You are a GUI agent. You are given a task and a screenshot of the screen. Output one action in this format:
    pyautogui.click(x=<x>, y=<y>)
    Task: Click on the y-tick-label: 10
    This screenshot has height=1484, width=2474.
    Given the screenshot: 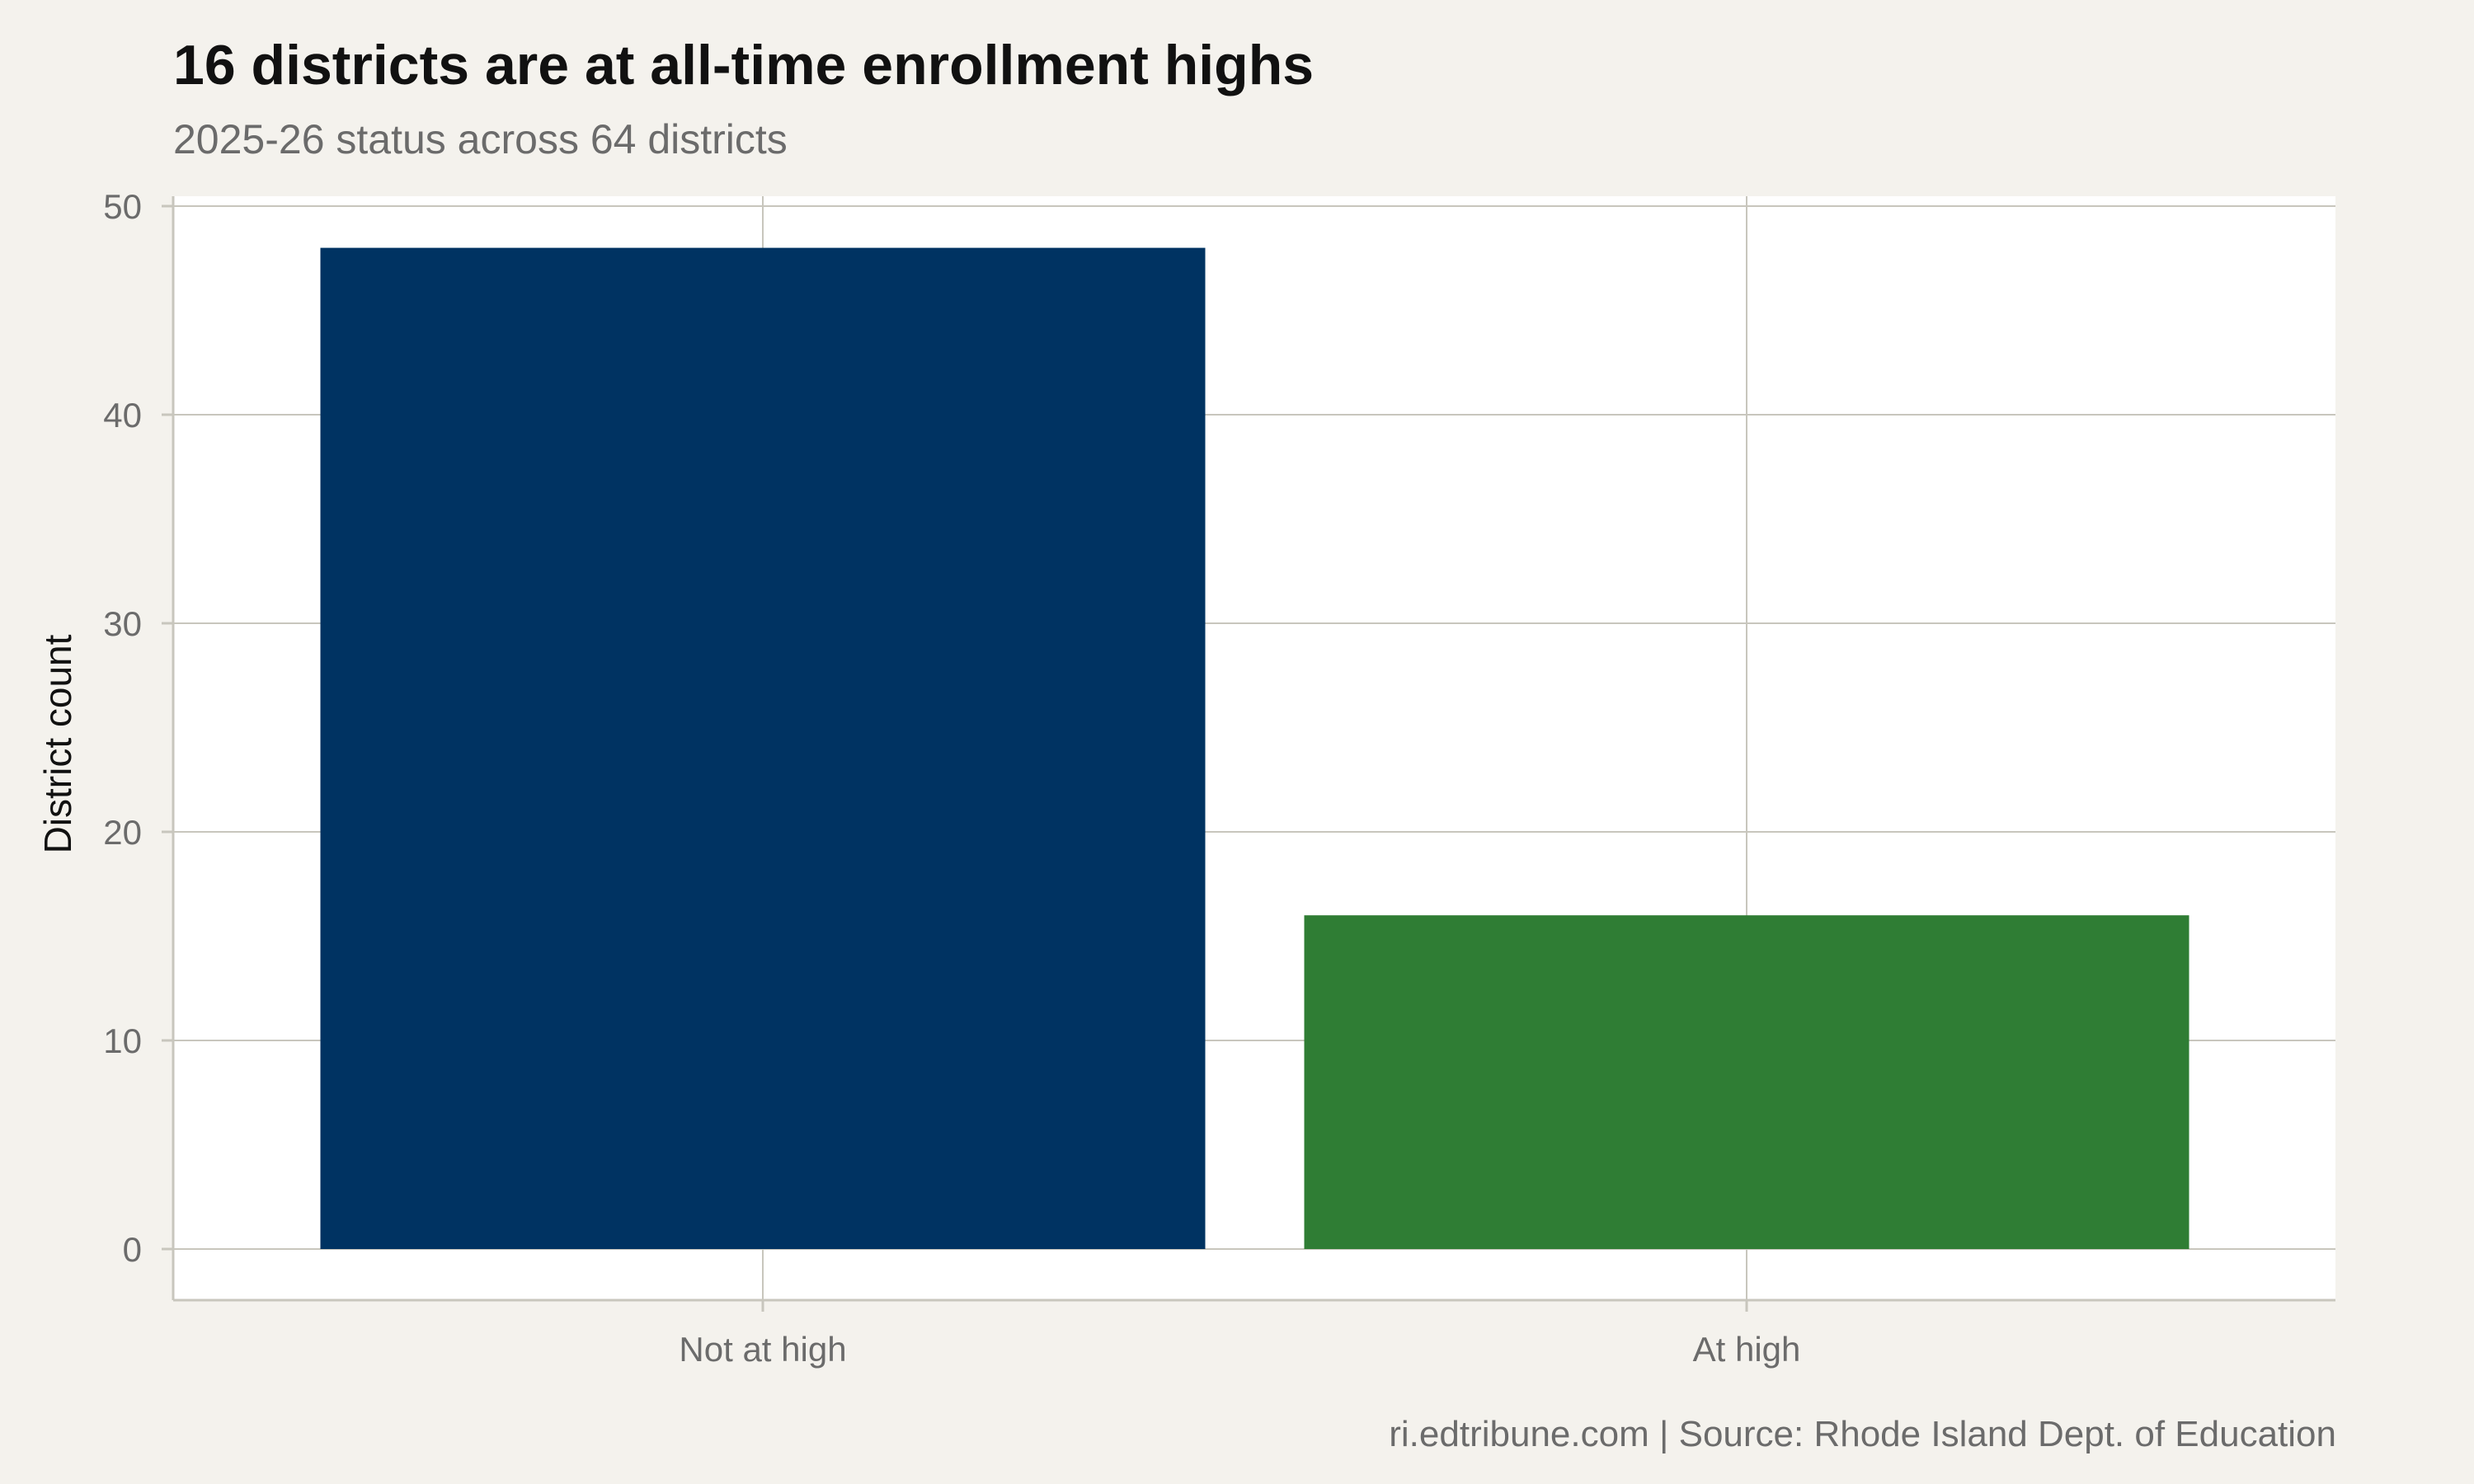 What is the action you would take?
    pyautogui.click(x=122, y=1040)
    